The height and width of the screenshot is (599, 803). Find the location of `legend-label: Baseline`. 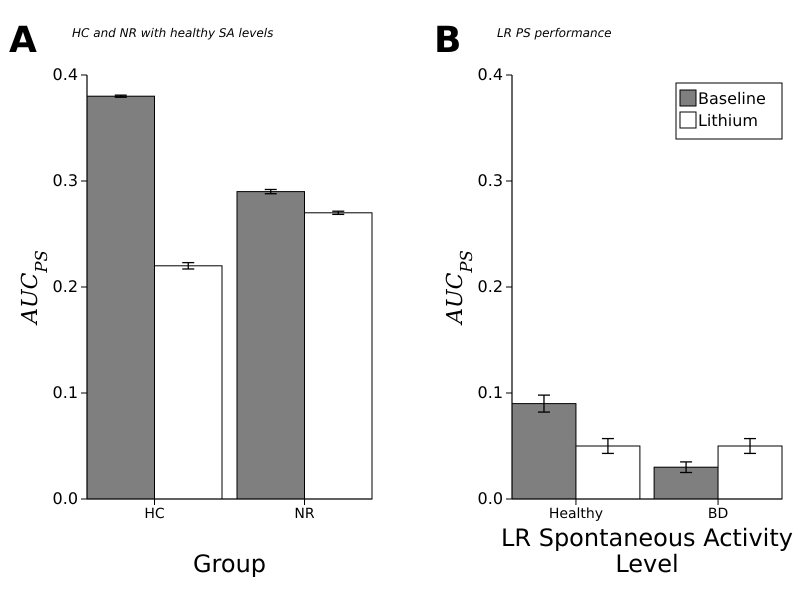

legend-label: Baseline is located at coordinates (732, 98).